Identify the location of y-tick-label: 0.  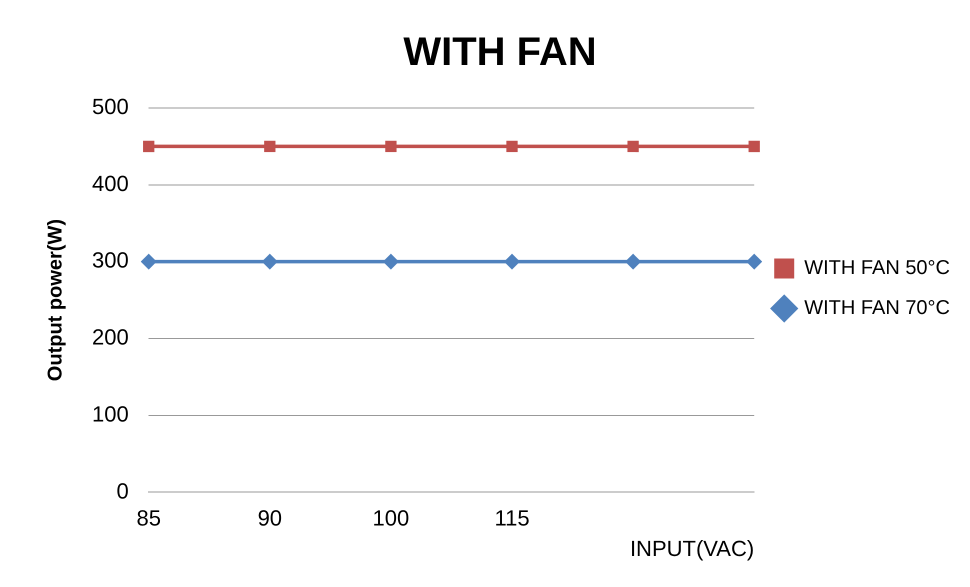
(122, 491).